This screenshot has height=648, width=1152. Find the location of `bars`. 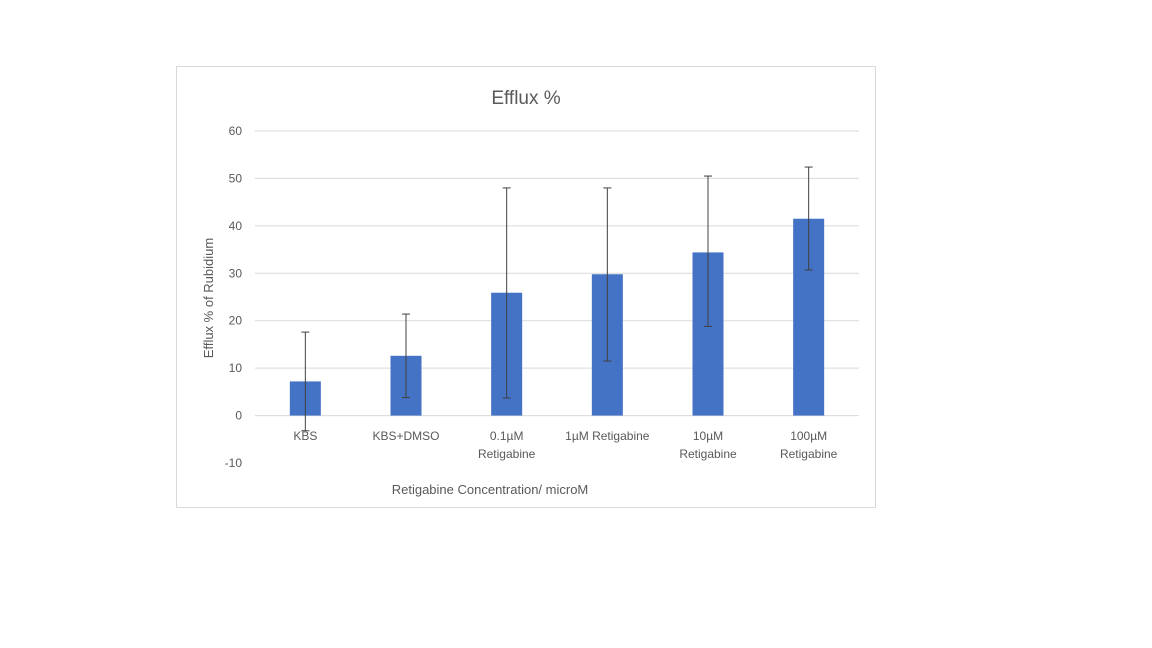

bars is located at coordinates (557, 317).